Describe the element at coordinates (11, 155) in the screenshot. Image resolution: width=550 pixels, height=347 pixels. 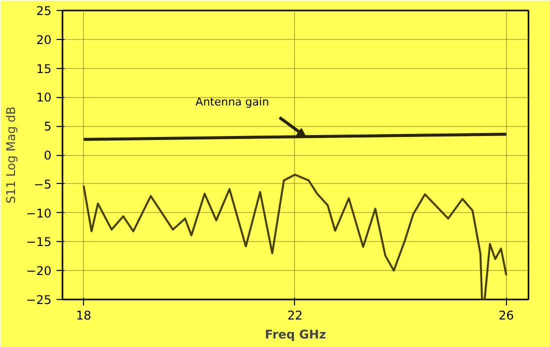
I see `y-axis-title: S11 Log Mag dB` at that location.